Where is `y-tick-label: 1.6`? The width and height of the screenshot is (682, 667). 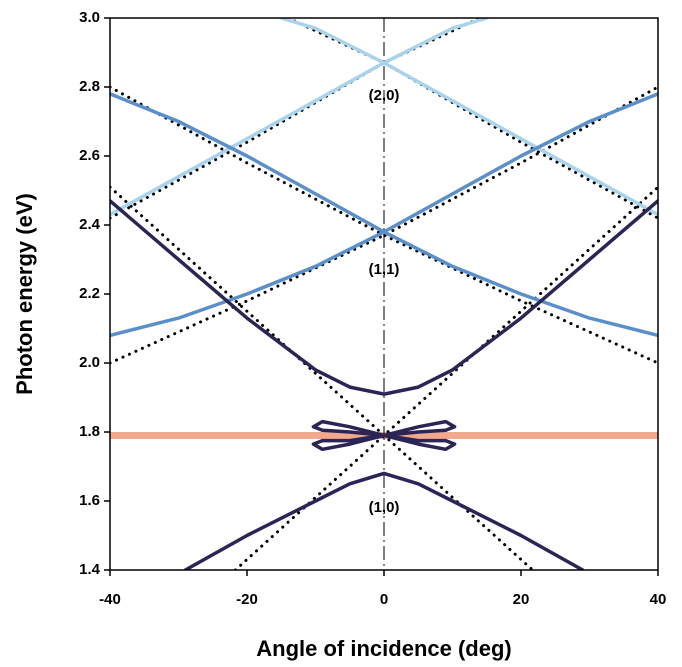
y-tick-label: 1.6 is located at coordinates (89, 500).